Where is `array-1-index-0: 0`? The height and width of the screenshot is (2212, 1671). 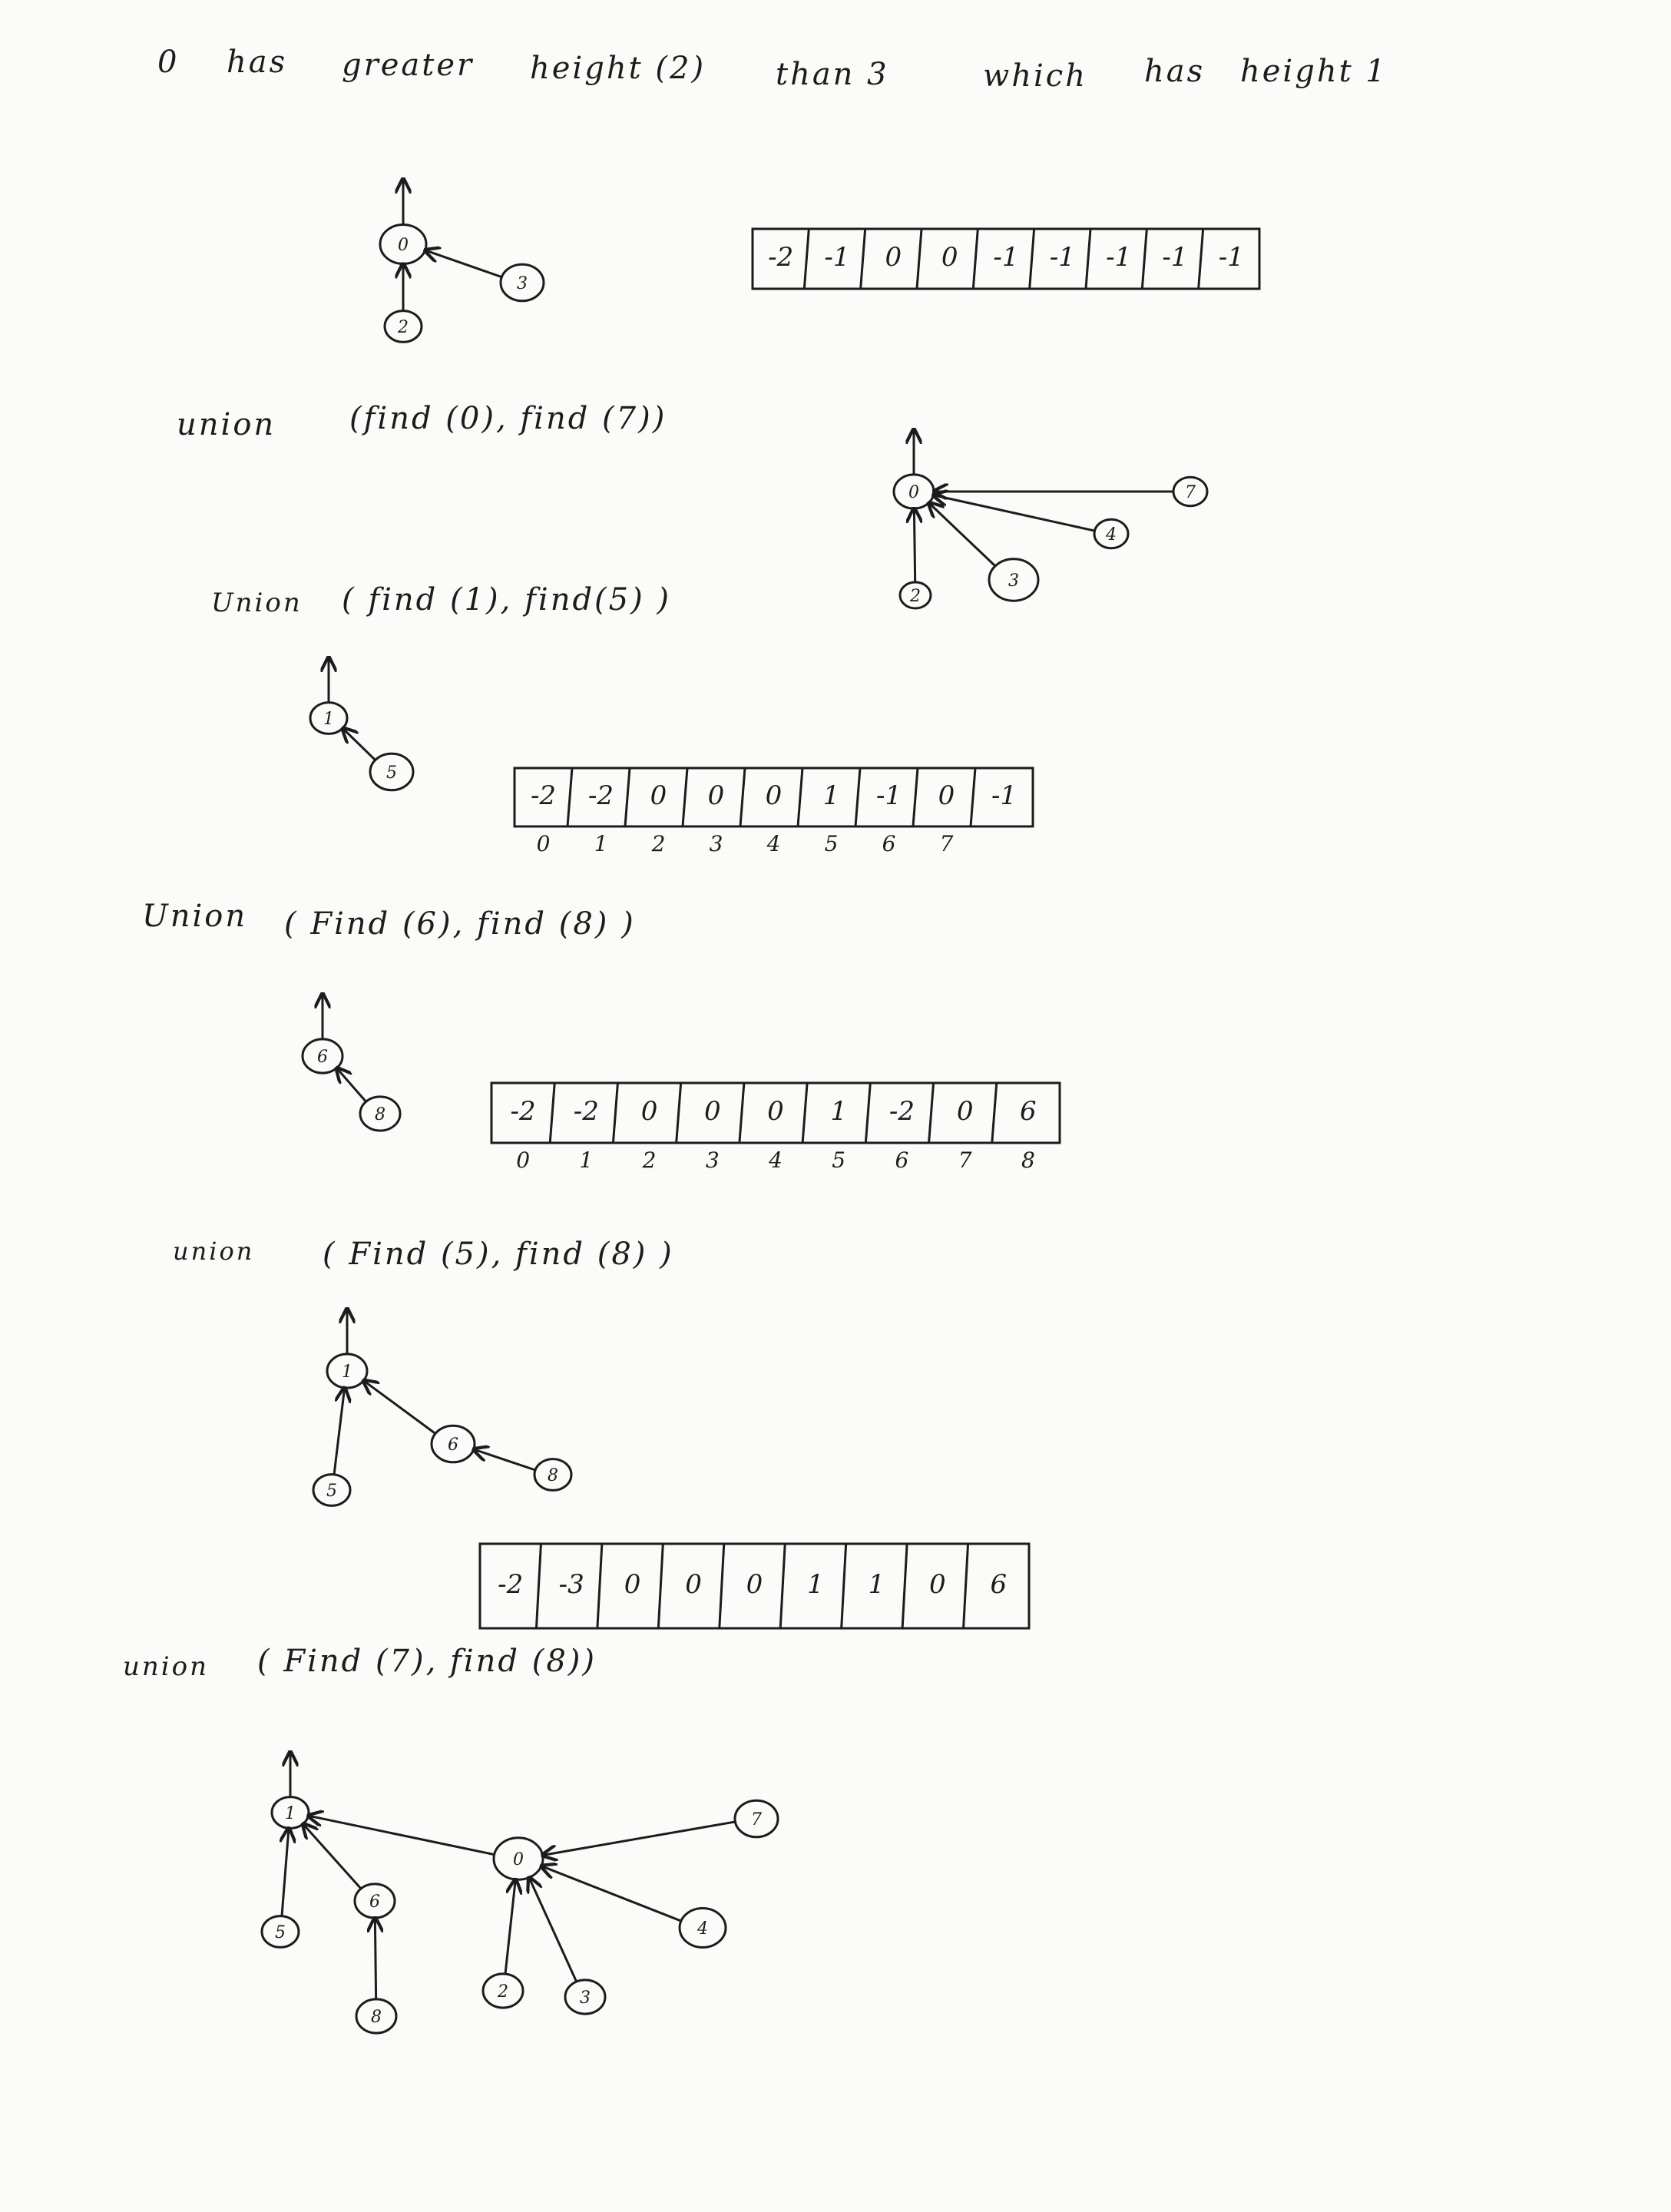 array-1-index-0: 0 is located at coordinates (543, 844).